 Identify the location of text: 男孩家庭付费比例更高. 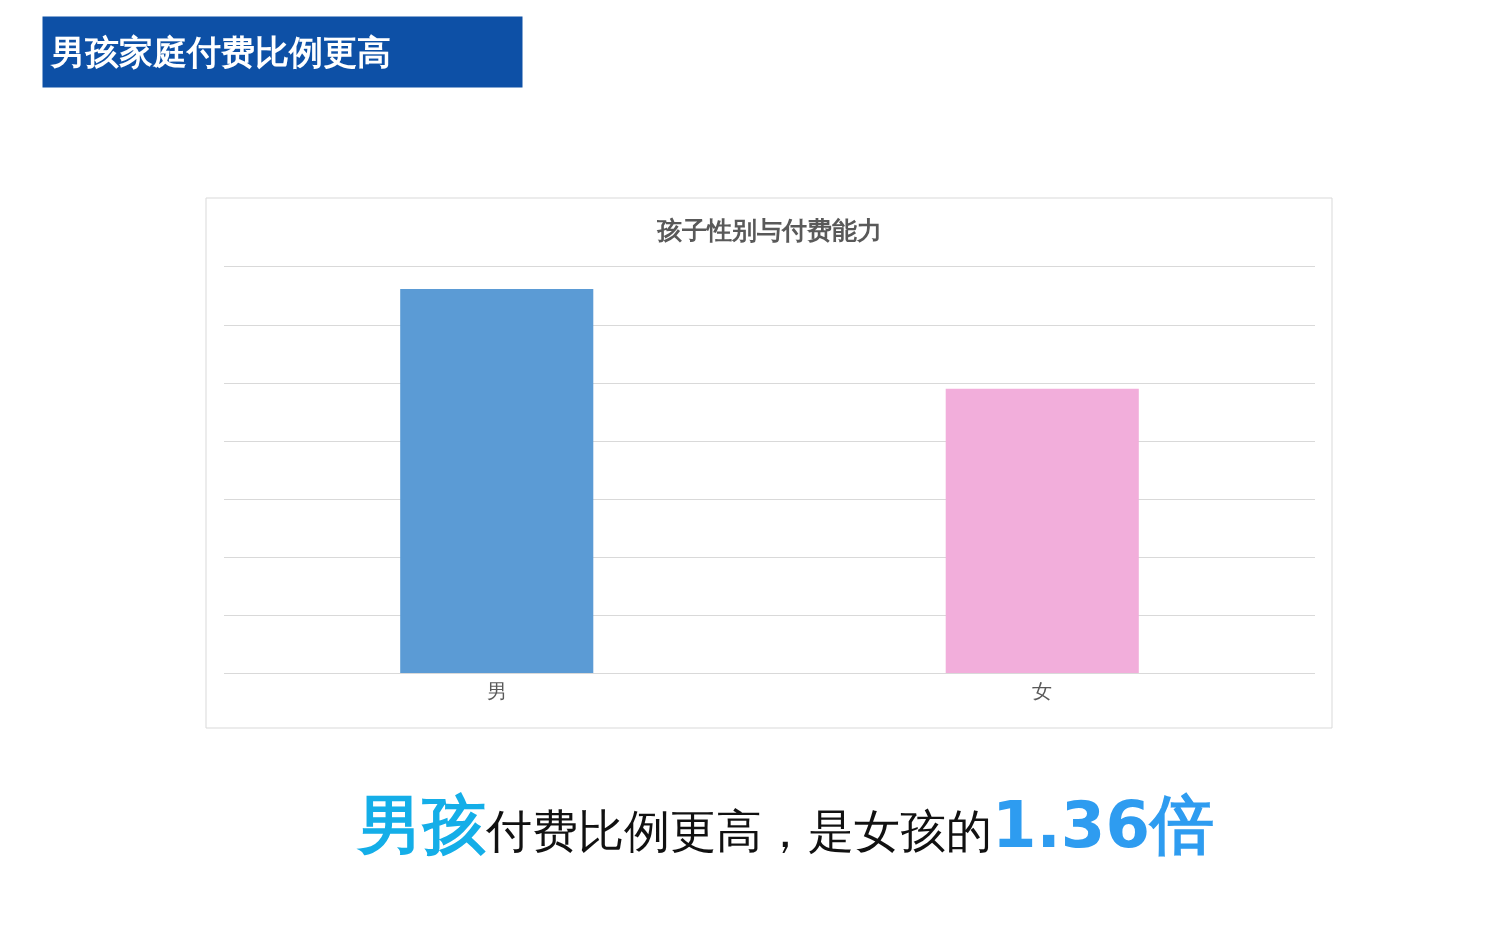
(220, 52).